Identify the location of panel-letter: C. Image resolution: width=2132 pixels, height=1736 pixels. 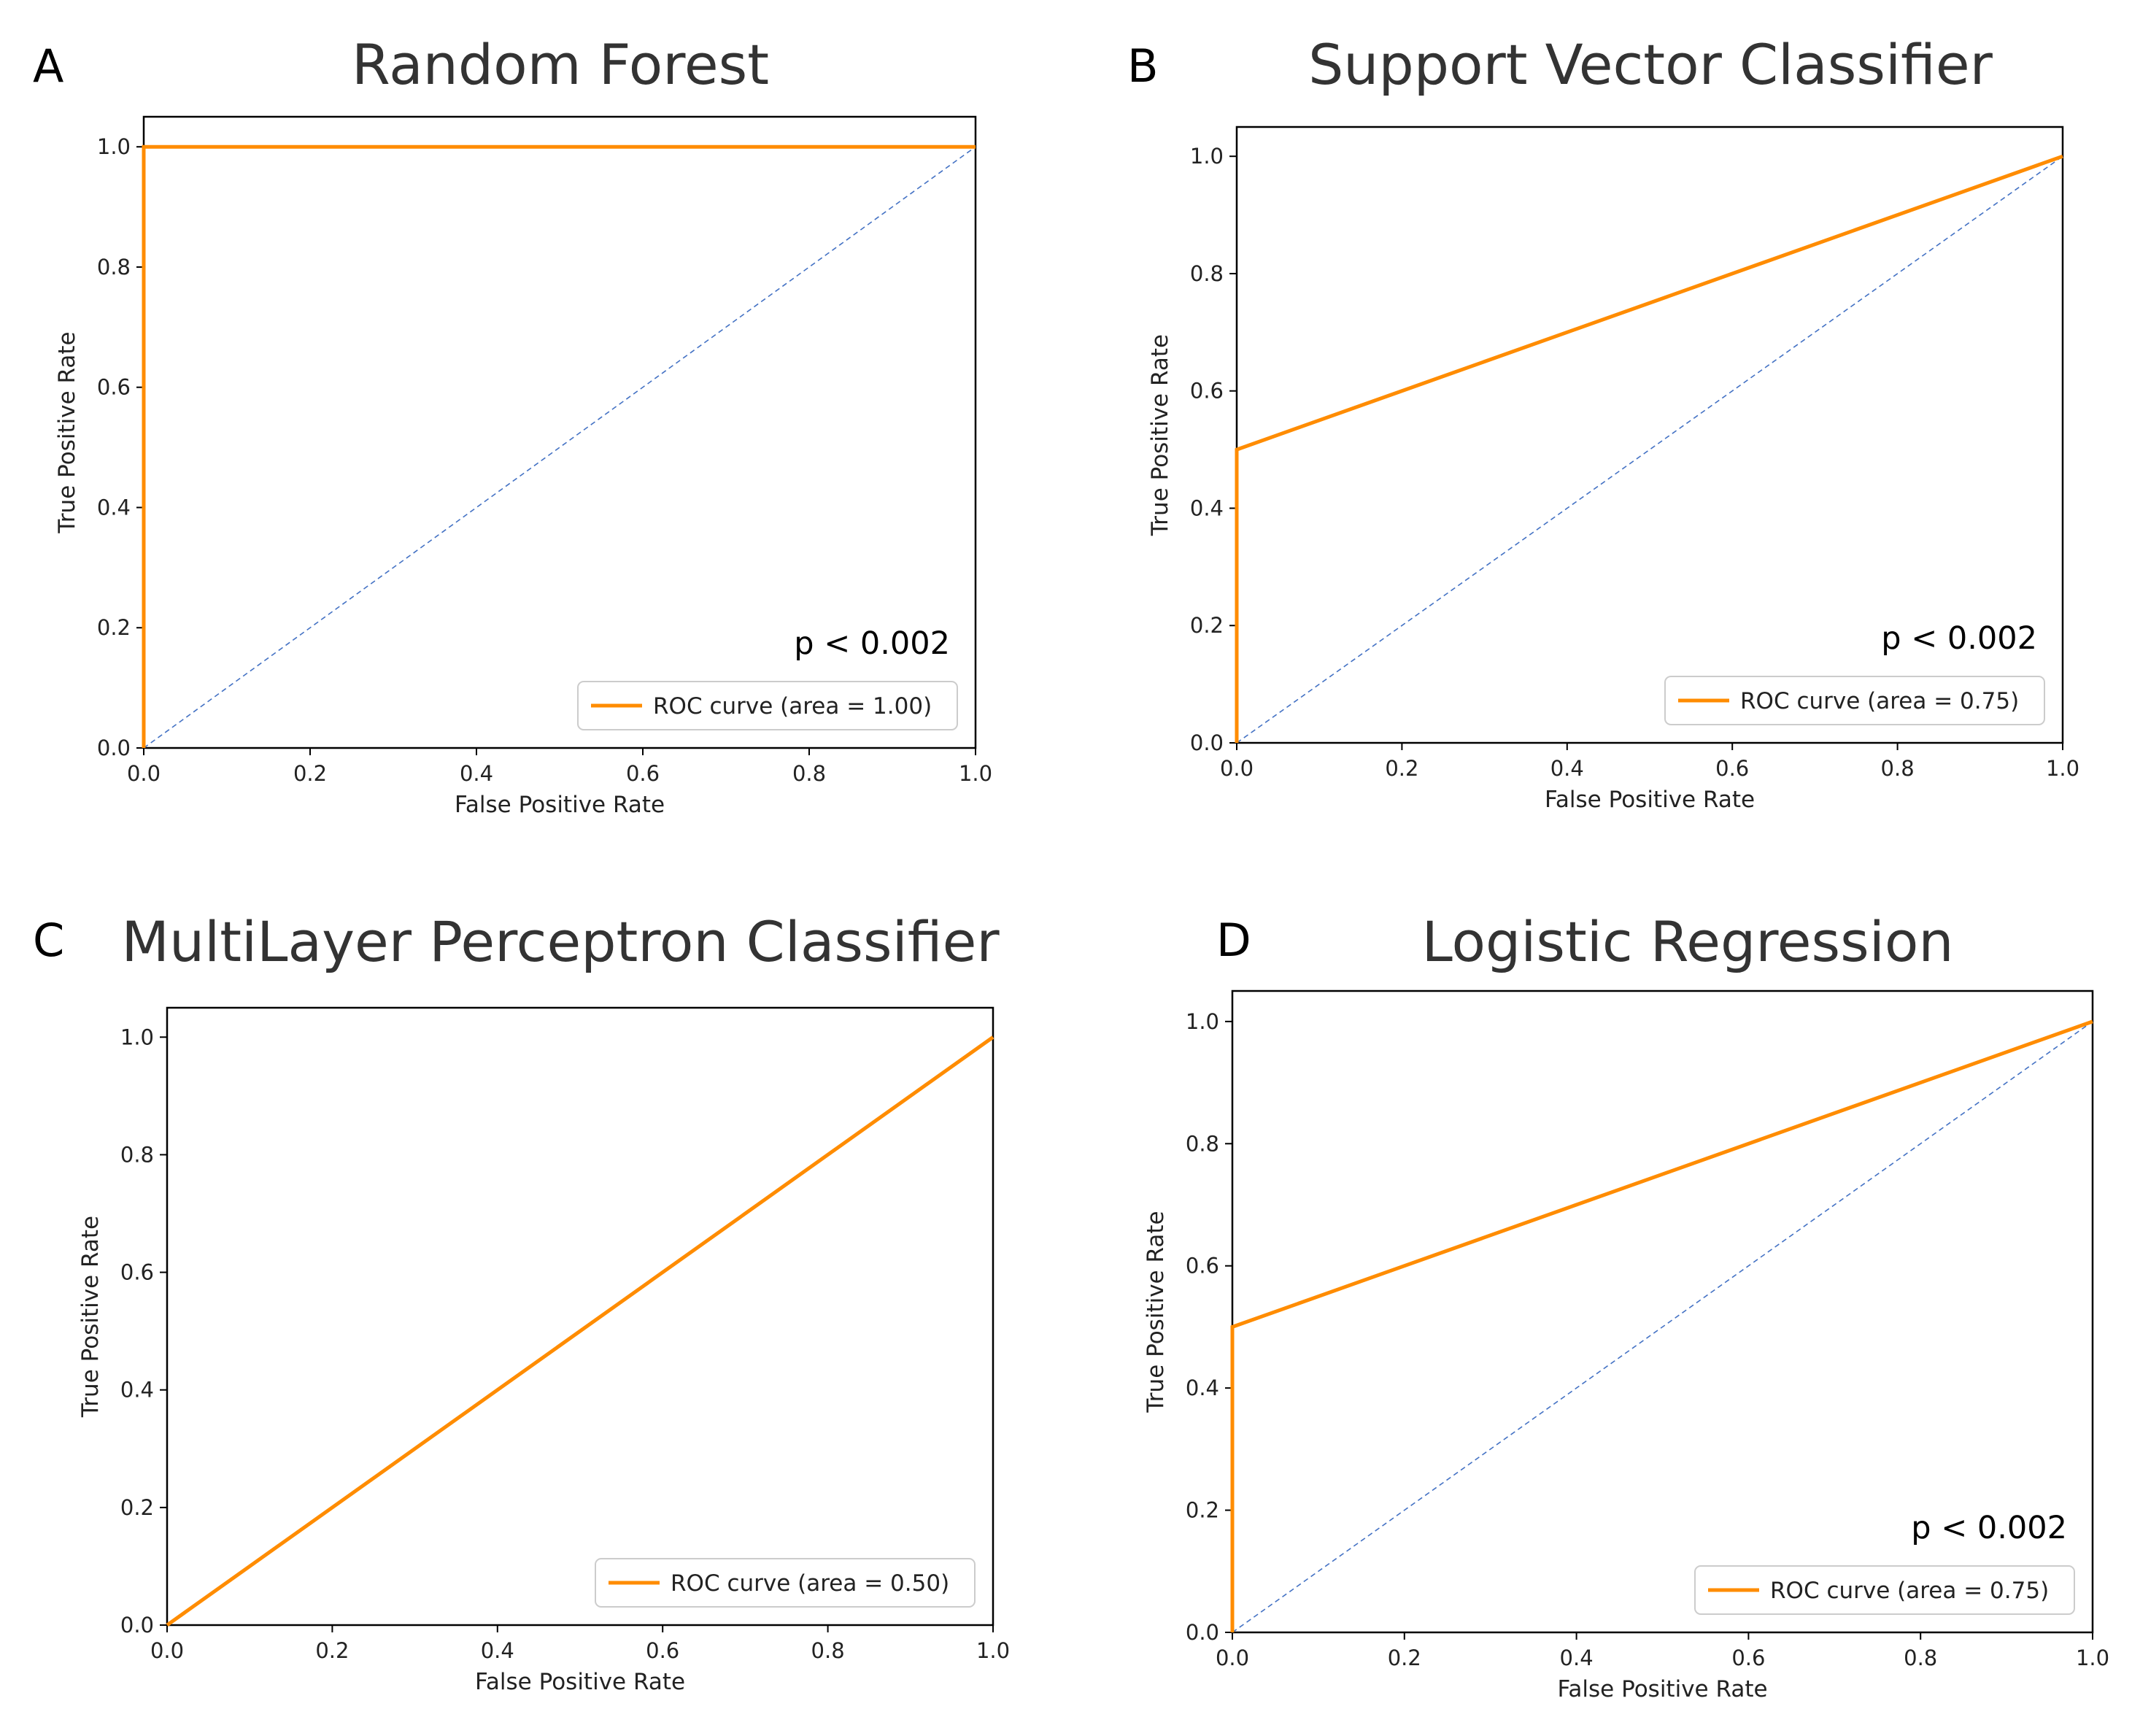
(48, 940).